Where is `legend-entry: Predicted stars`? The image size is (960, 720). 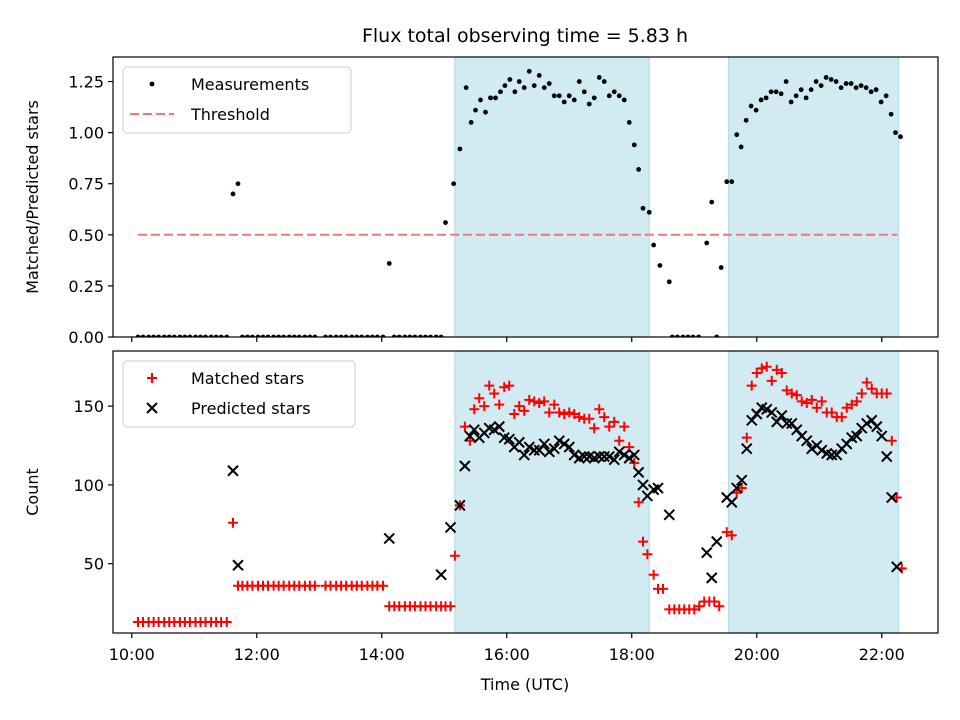
legend-entry: Predicted stars is located at coordinates (251, 408).